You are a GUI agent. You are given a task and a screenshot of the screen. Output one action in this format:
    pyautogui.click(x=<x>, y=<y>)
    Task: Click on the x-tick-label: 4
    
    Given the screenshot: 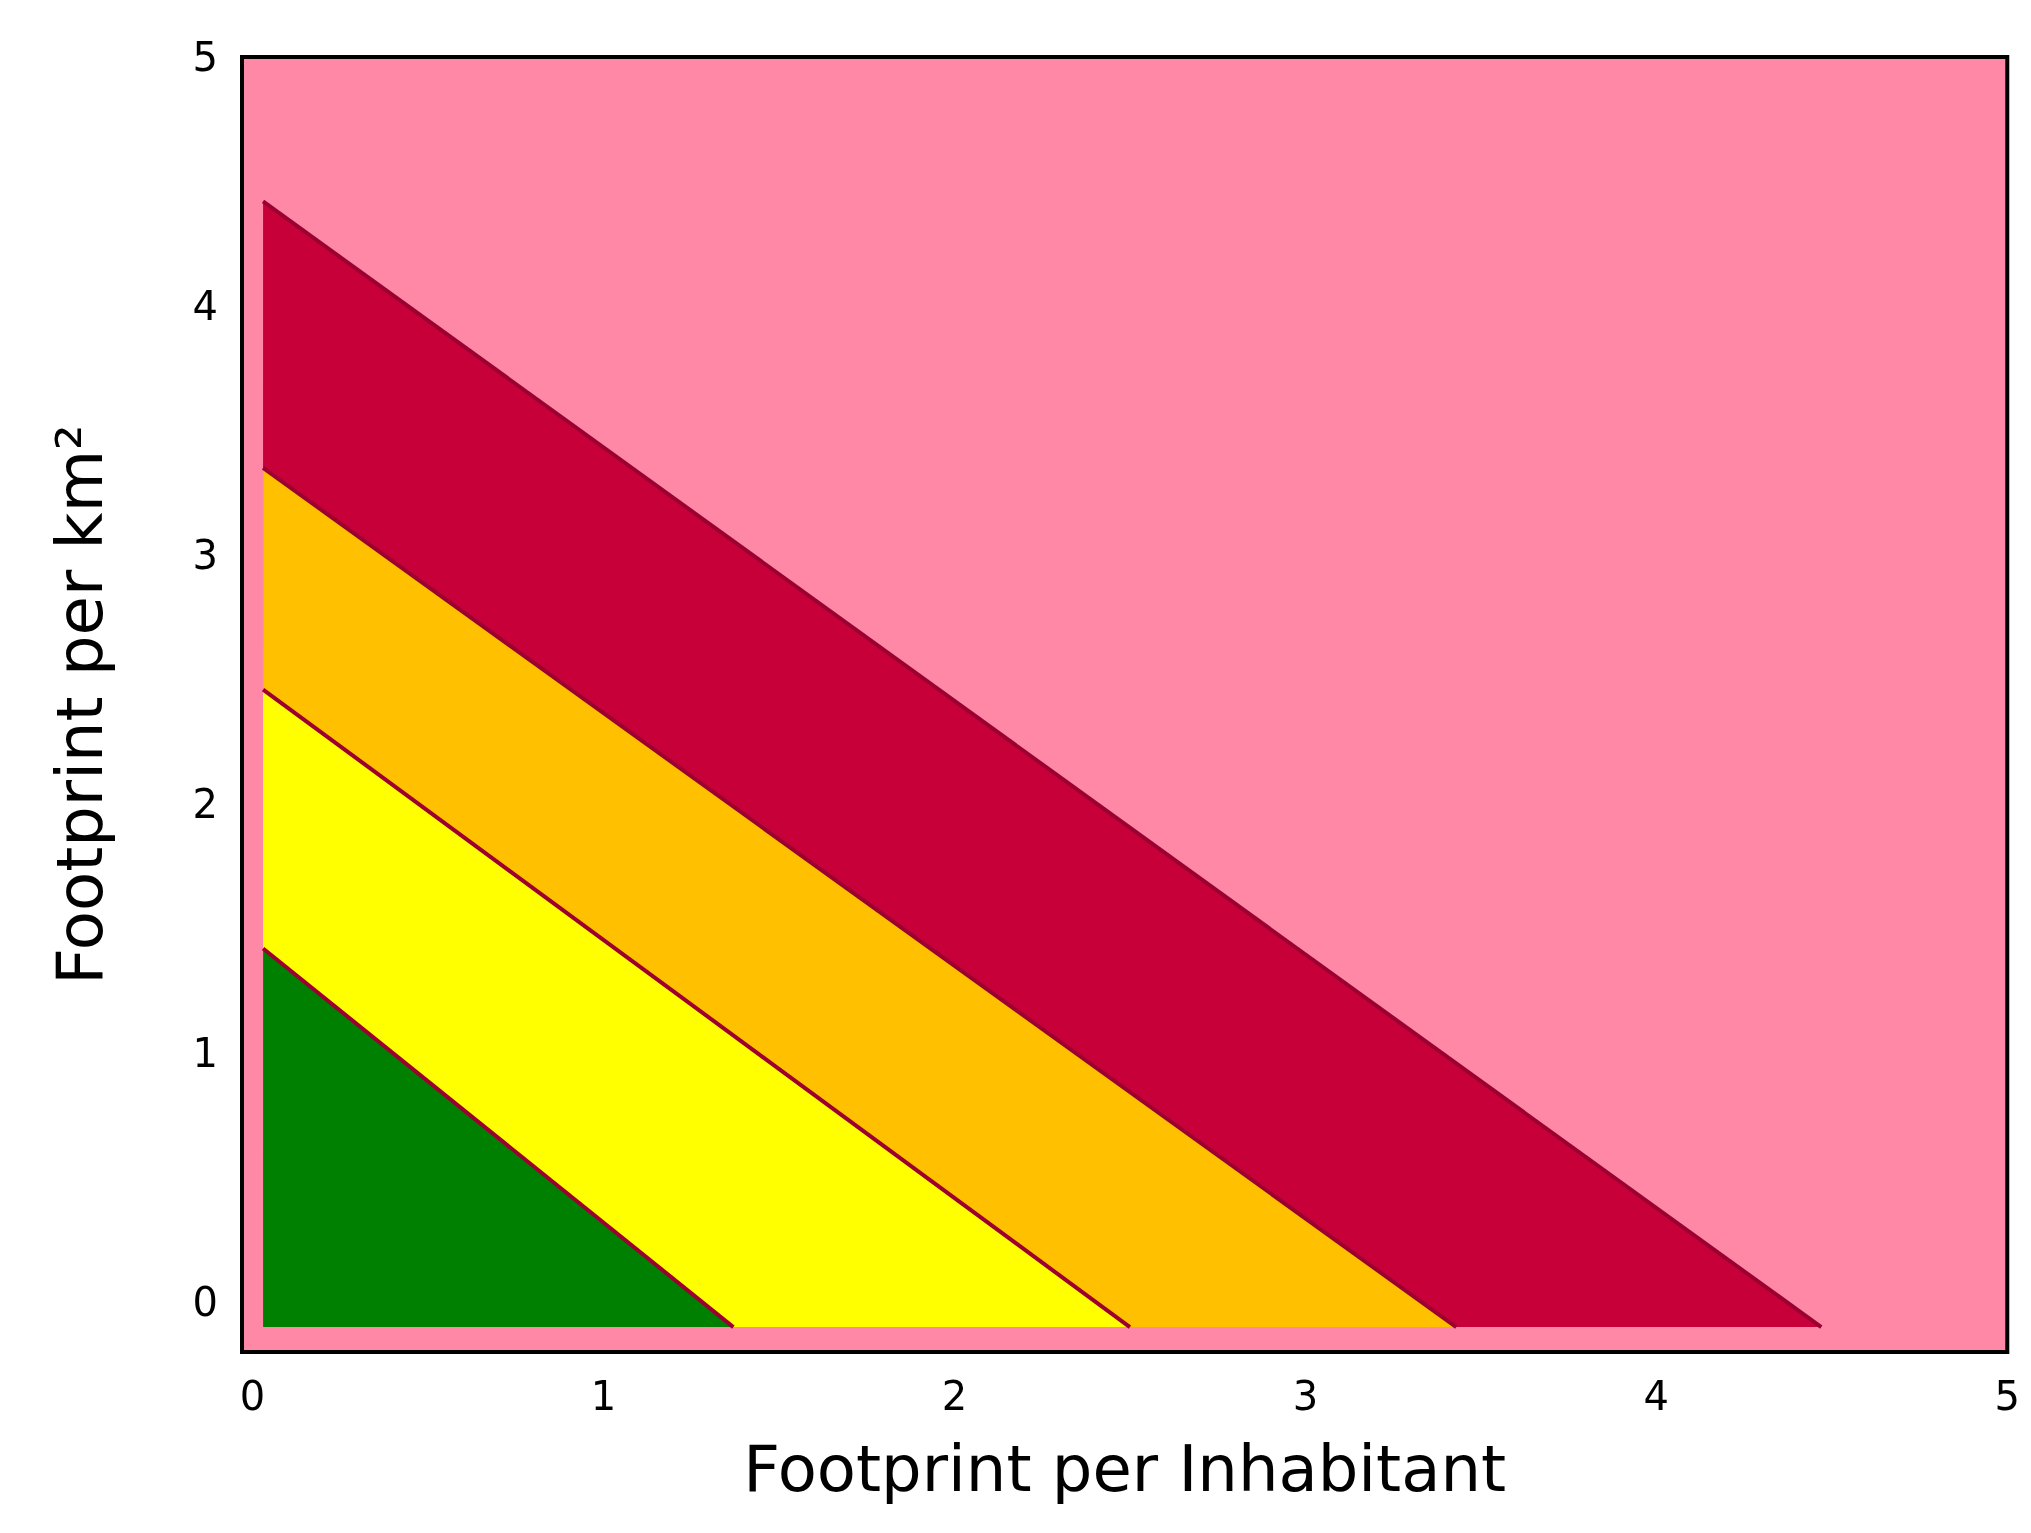 What is the action you would take?
    pyautogui.click(x=1656, y=1396)
    